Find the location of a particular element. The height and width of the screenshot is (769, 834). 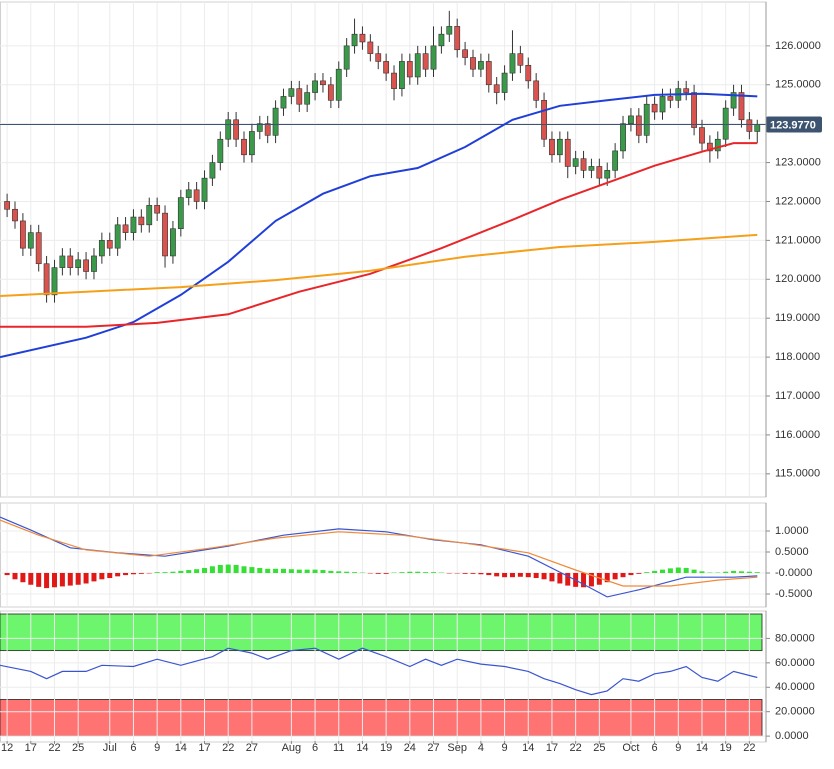

x-tick-label: 24 is located at coordinates (410, 748).